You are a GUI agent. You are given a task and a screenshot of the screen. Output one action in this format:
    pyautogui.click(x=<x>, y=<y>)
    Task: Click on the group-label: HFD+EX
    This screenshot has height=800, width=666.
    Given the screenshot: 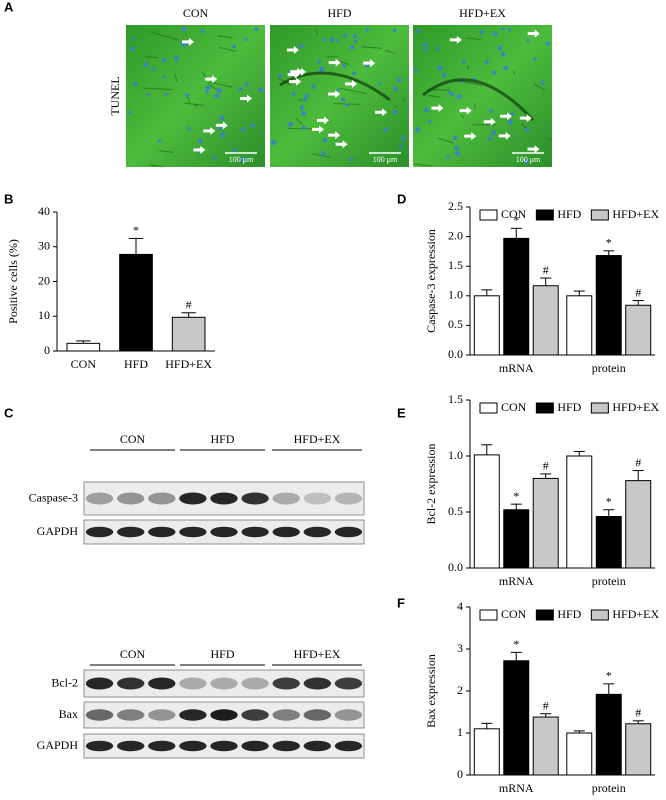 What is the action you would take?
    pyautogui.click(x=482, y=13)
    